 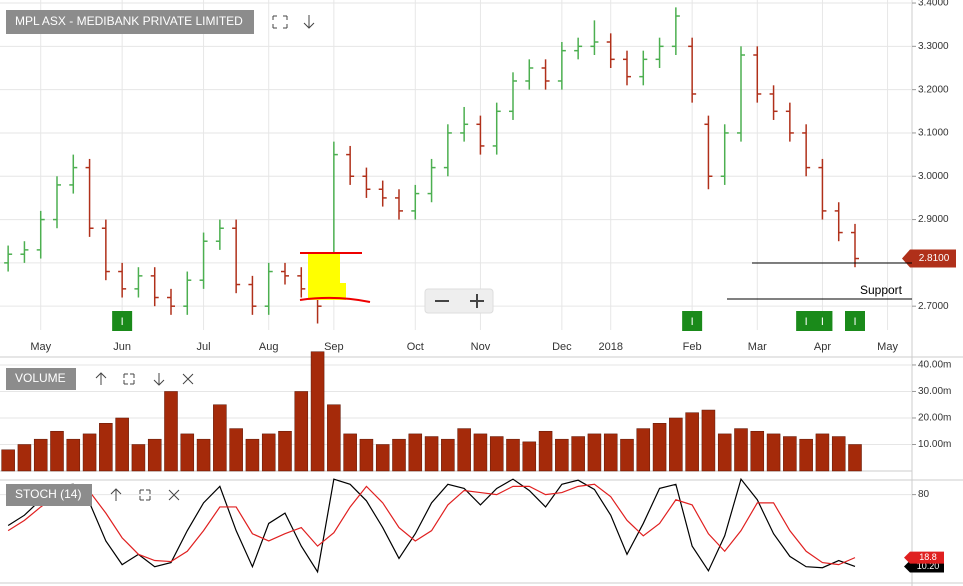 I want to click on panel-title: STOCH (14), so click(x=48, y=494).